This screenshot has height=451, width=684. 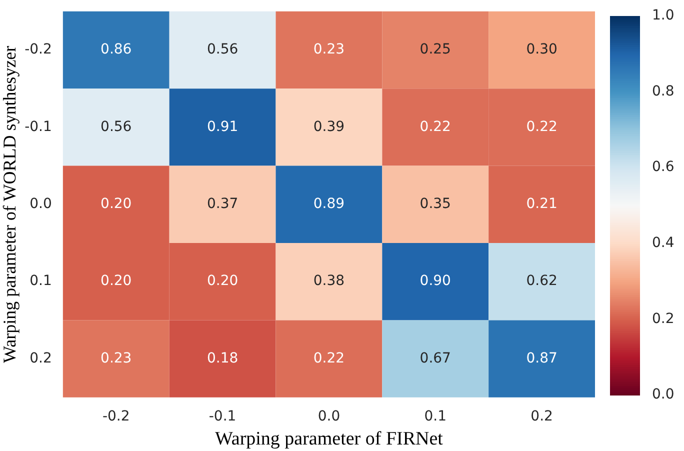 I want to click on data-label: 0.18, so click(x=222, y=358).